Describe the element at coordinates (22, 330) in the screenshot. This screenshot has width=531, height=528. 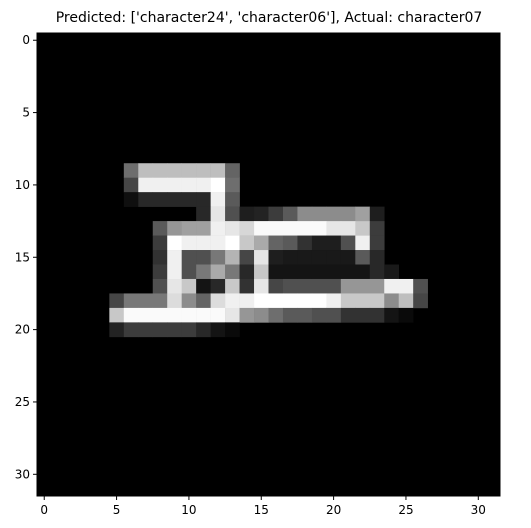
I see `y-tick-label: 20` at that location.